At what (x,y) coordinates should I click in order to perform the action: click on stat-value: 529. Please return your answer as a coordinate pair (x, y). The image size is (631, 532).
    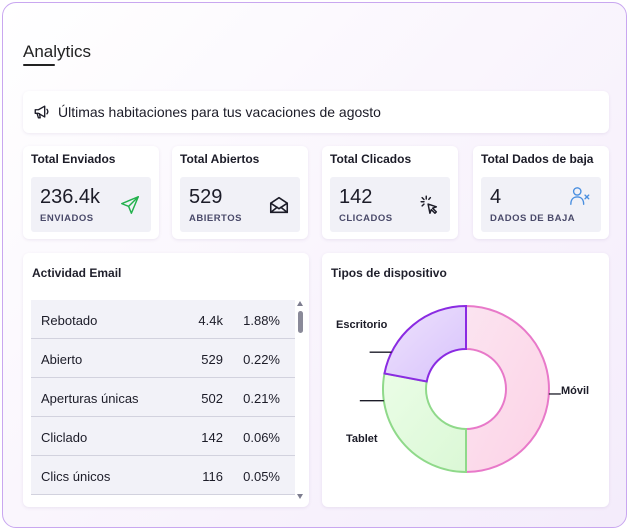
    Looking at the image, I should click on (206, 197).